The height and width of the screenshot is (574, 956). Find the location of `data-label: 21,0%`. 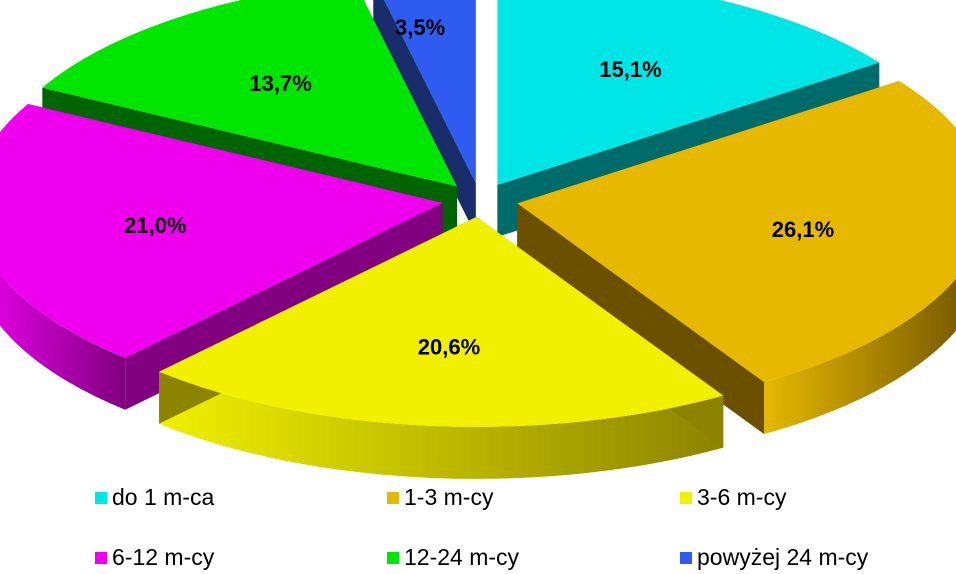

data-label: 21,0% is located at coordinates (155, 225).